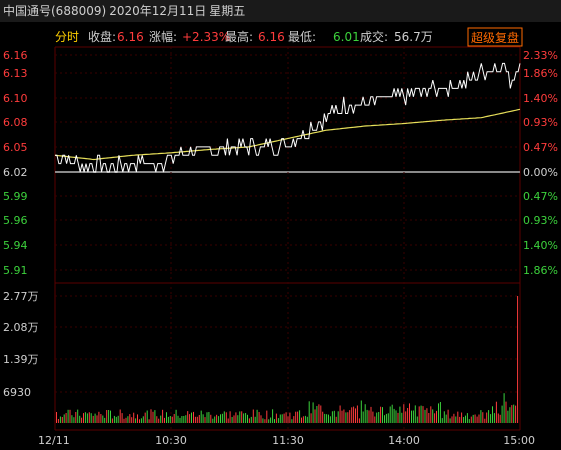 Image resolution: width=561 pixels, height=450 pixels. Describe the element at coordinates (540, 220) in the screenshot. I see `percent-tick-label: 0.93%` at that location.